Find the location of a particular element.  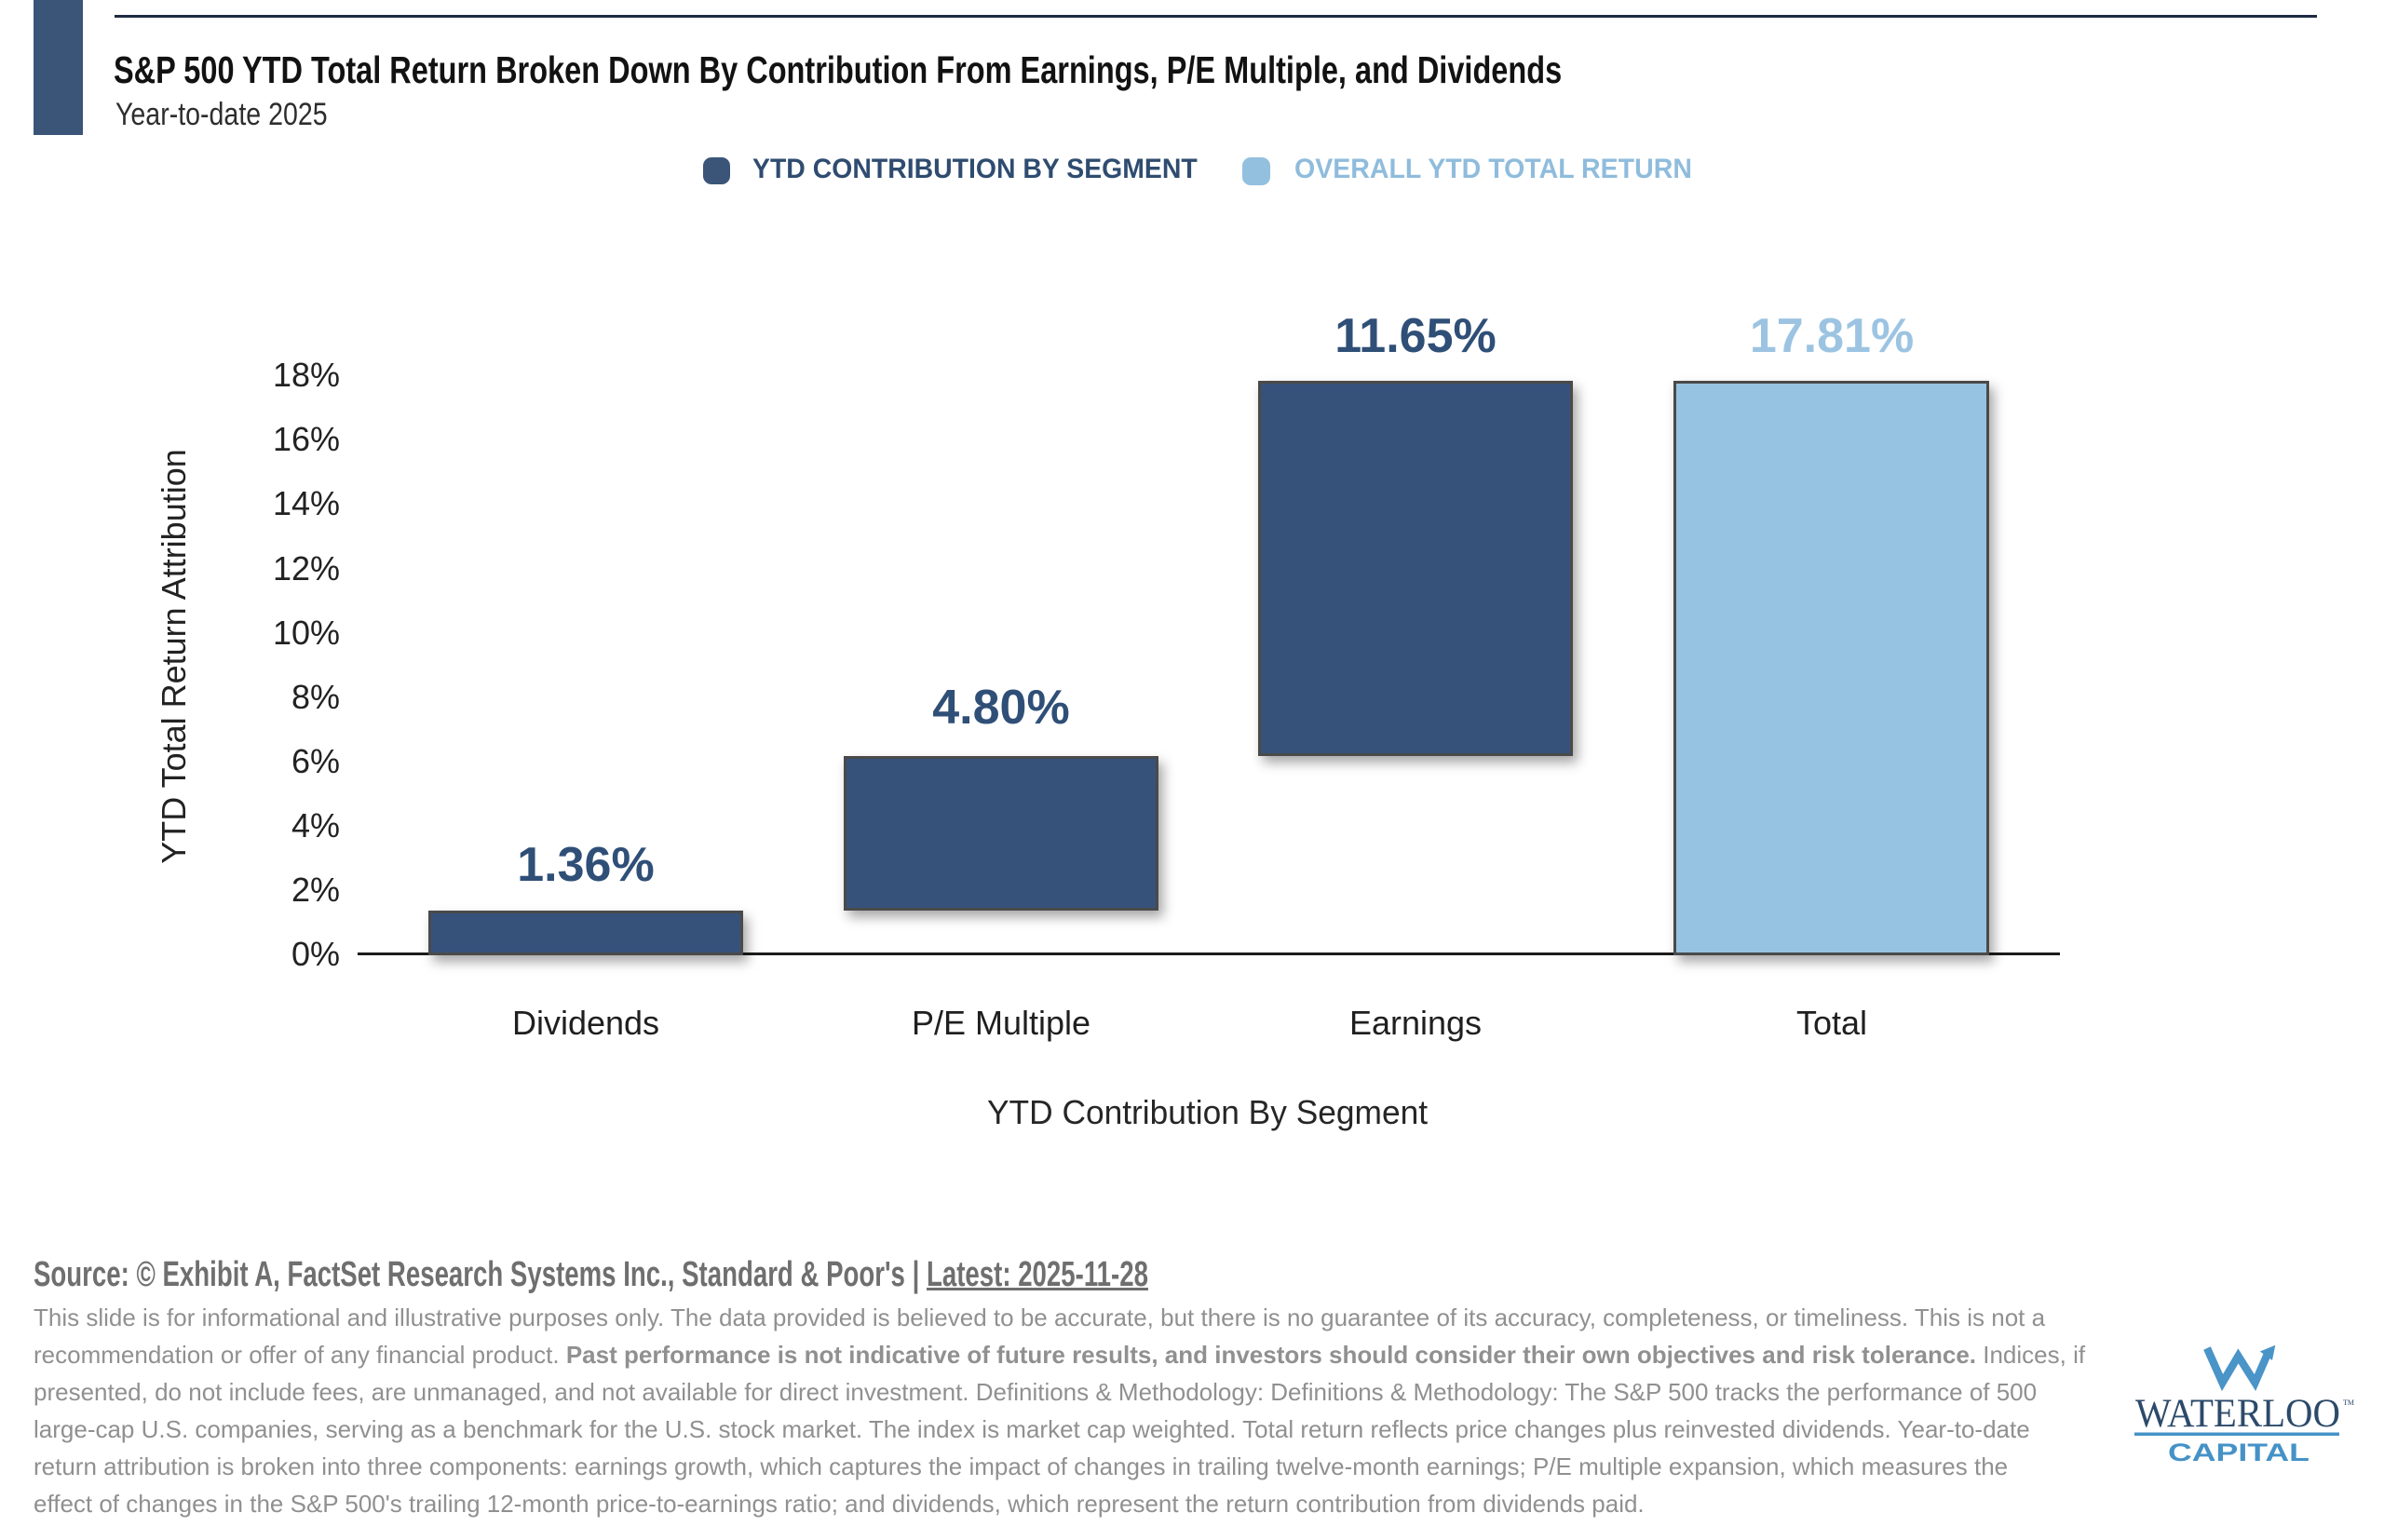

svg-text: TM is located at coordinates (2348, 1403).